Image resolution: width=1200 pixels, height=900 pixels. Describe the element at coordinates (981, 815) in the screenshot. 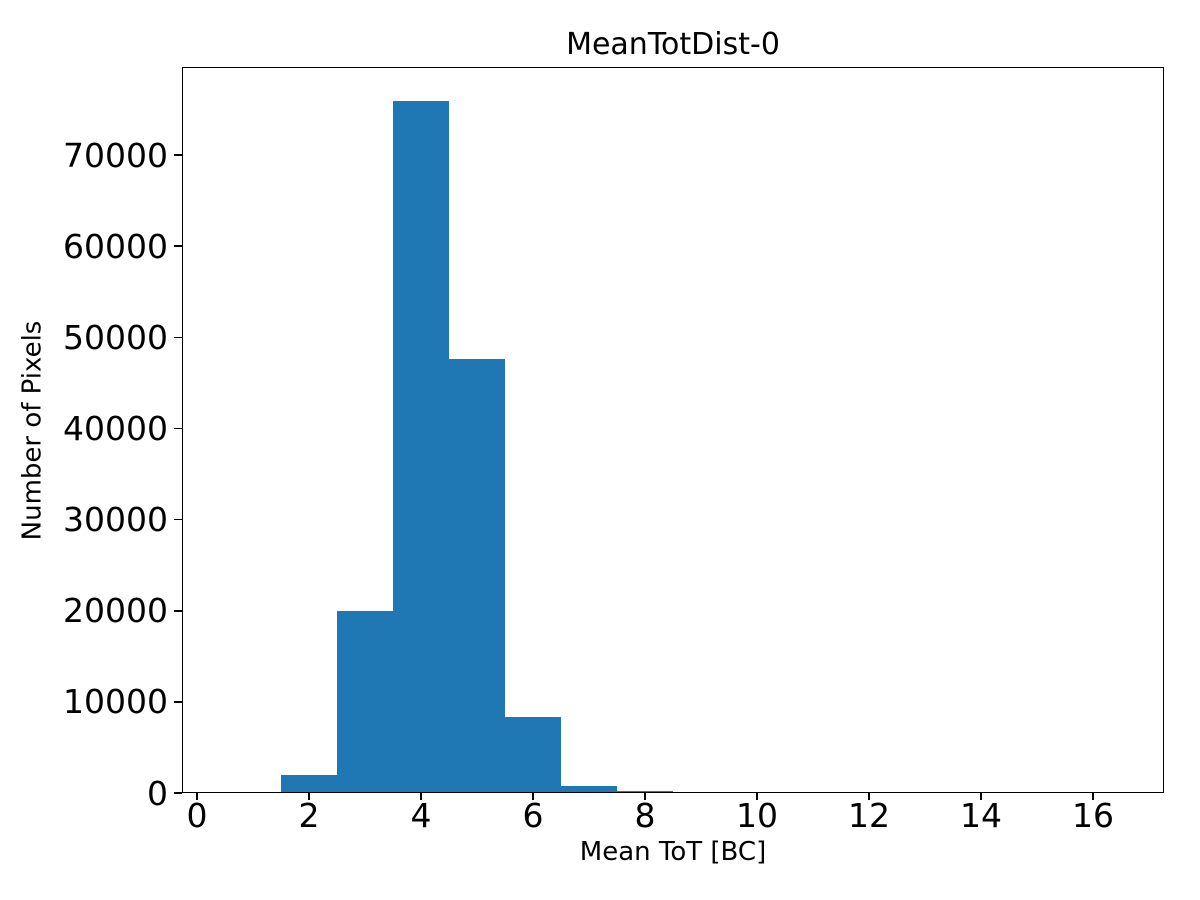

I see `x-tick-label: 14` at that location.